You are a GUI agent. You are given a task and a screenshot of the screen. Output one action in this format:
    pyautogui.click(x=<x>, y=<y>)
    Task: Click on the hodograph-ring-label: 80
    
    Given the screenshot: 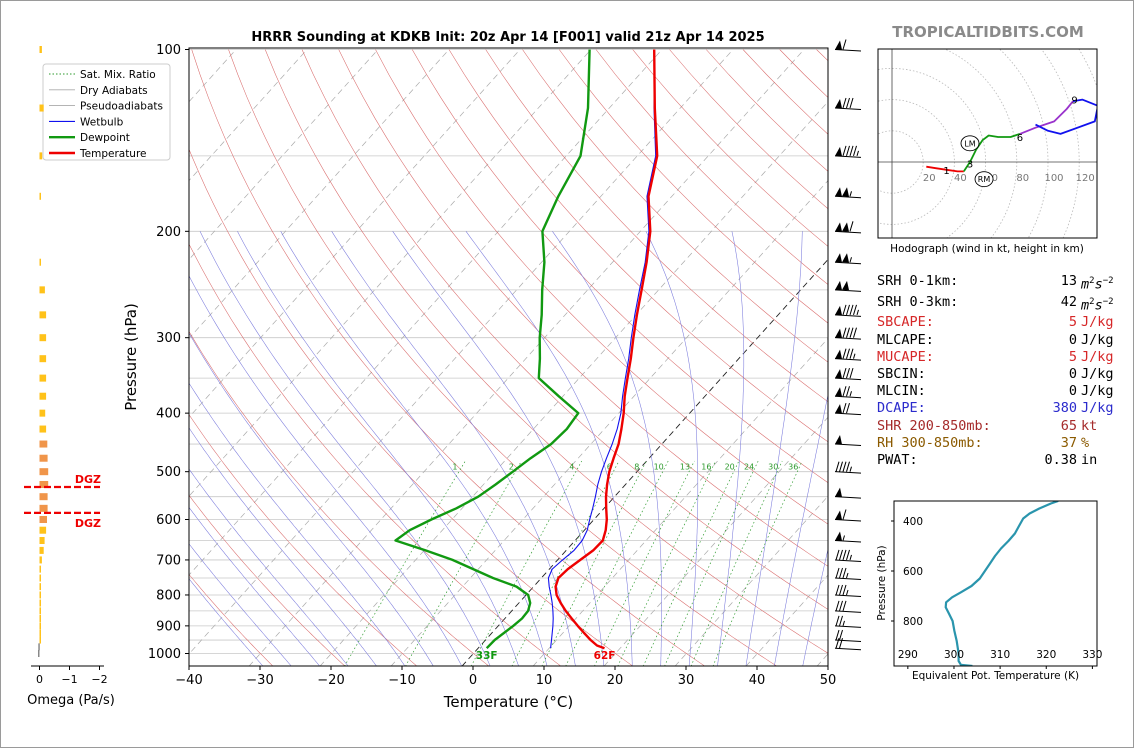 What is the action you would take?
    pyautogui.click(x=1022, y=178)
    